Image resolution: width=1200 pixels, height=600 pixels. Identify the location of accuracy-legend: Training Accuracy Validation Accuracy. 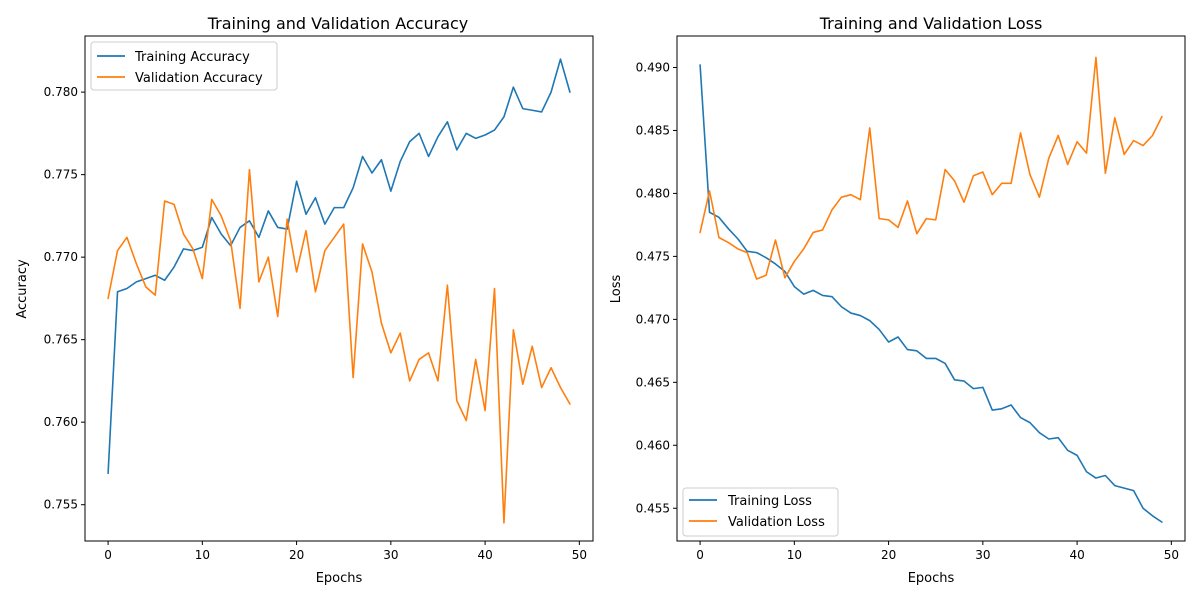
(184, 66).